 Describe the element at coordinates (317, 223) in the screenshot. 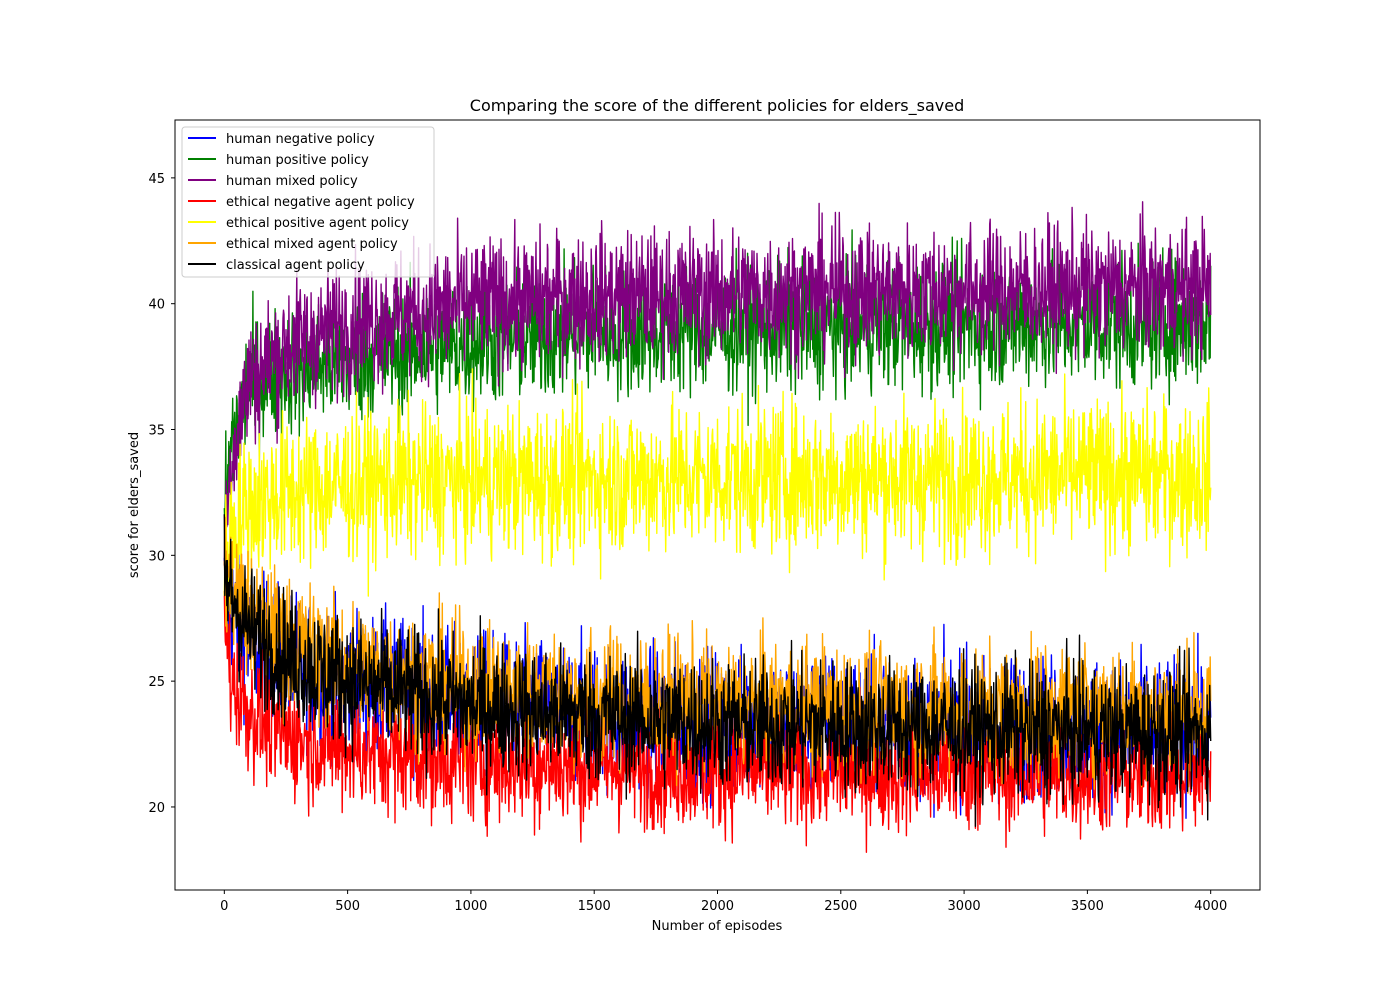

I see `legend-label: ethical positive agent policy` at that location.